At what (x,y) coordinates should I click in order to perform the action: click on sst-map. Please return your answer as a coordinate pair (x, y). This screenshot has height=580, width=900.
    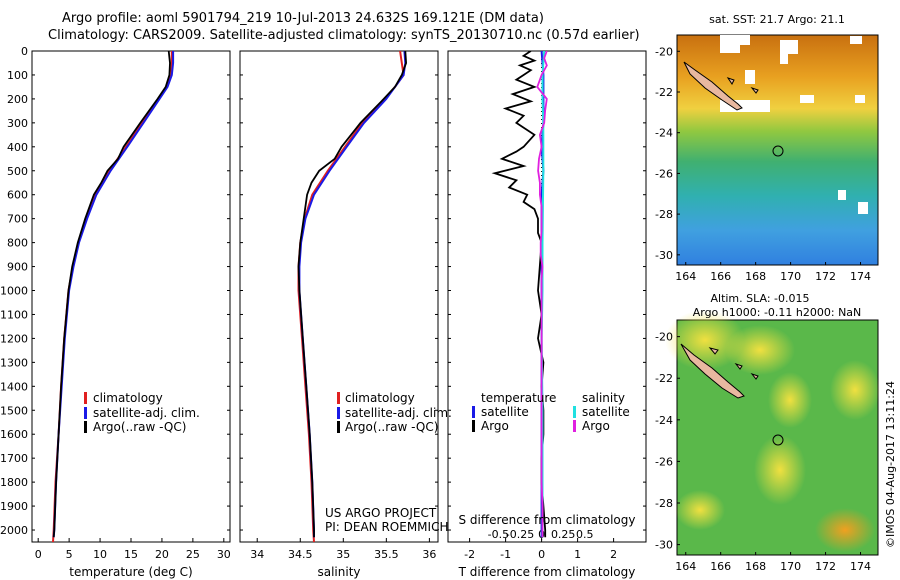
    Looking at the image, I should click on (777, 150).